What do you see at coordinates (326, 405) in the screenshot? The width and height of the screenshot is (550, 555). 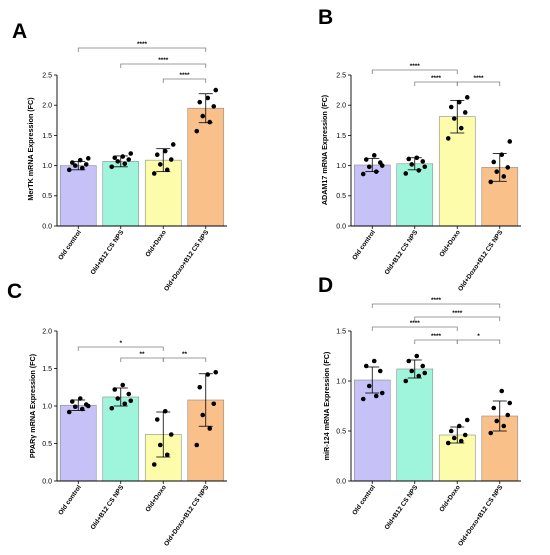 I see `panel-d-y-axis-title: miR-124 mRNA Expression (FC)` at bounding box center [326, 405].